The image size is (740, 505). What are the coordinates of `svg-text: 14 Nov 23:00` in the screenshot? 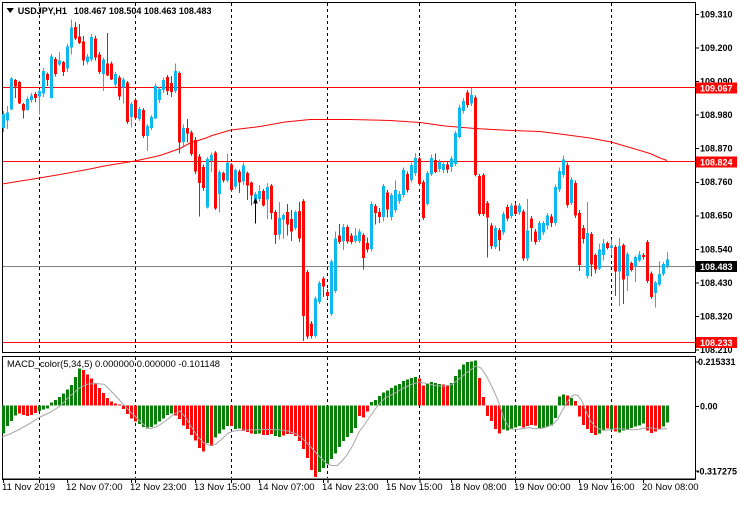 It's located at (350, 487).